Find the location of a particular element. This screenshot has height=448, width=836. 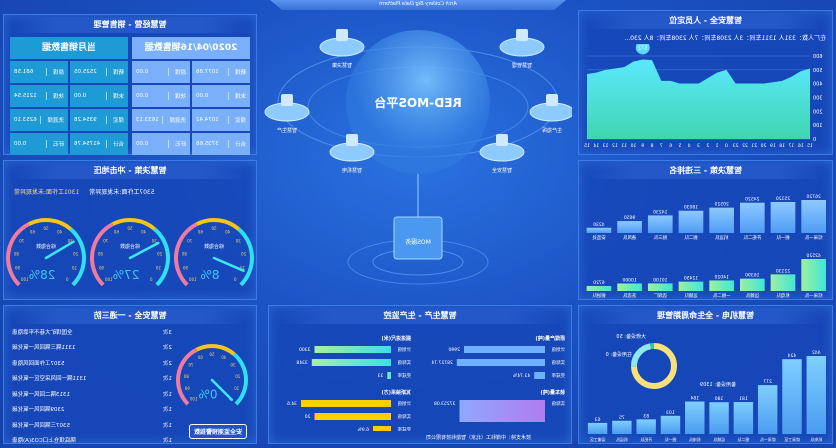

gauge-label: 综合指数 is located at coordinates (214, 246).